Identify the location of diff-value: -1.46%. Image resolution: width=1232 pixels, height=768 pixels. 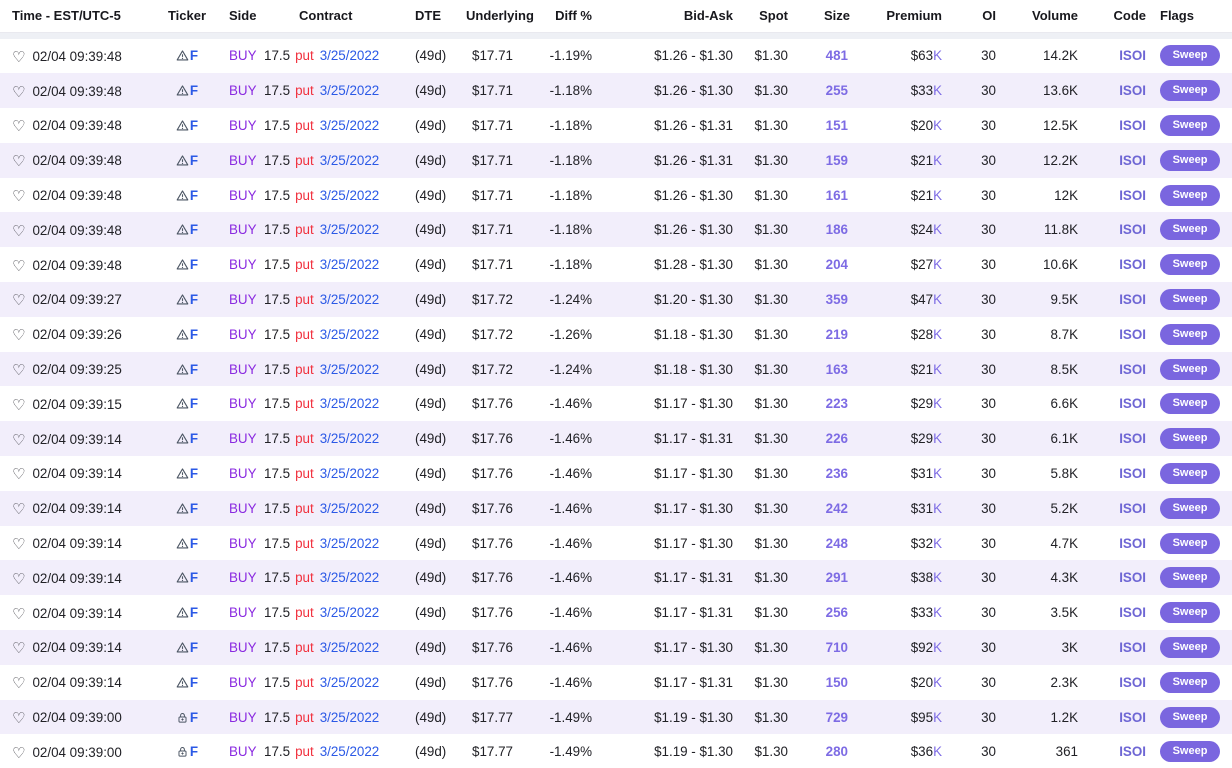
(570, 473).